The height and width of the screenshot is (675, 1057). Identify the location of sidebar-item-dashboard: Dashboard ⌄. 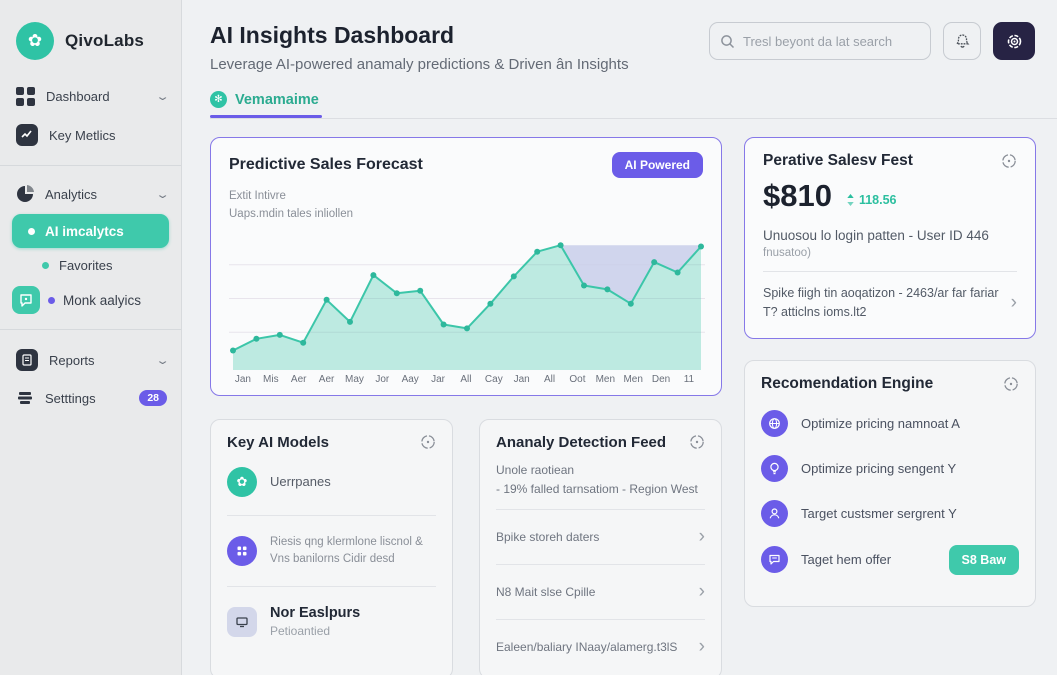
(90, 96).